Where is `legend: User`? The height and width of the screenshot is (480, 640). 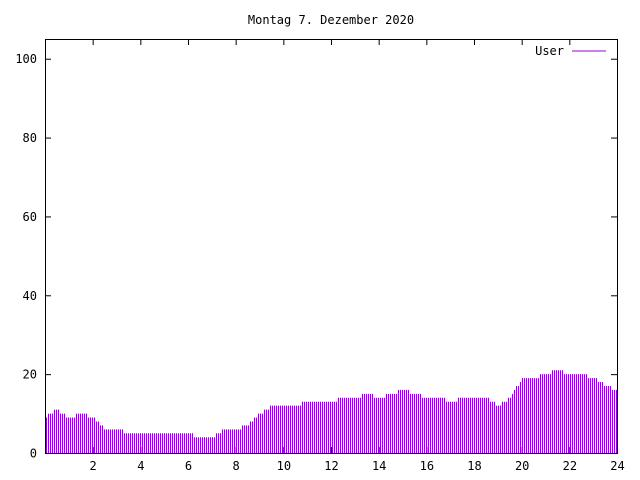
legend: User is located at coordinates (570, 51).